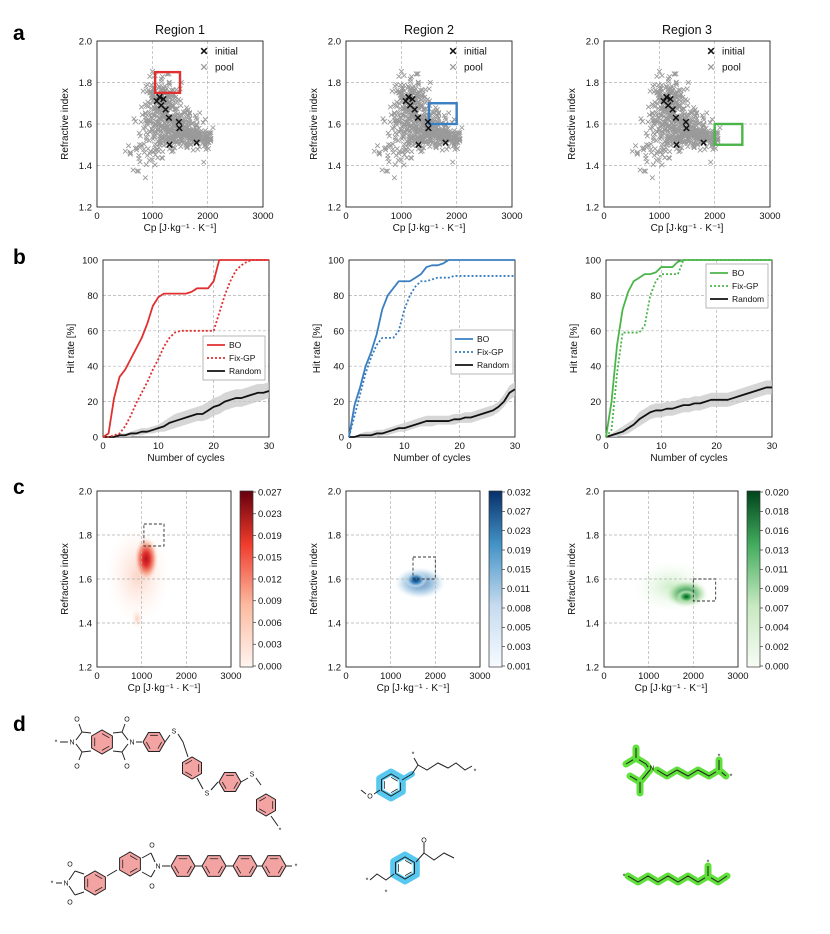 The image size is (830, 934). Describe the element at coordinates (19, 257) in the screenshot. I see `panel-label-b: b` at that location.